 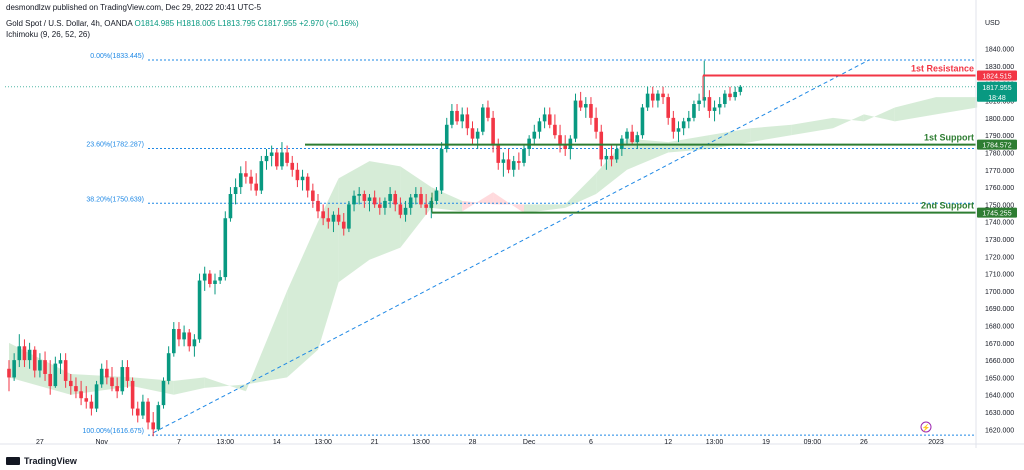 What do you see at coordinates (999, 327) in the screenshot?
I see `y-tick-label: 1680.000` at bounding box center [999, 327].